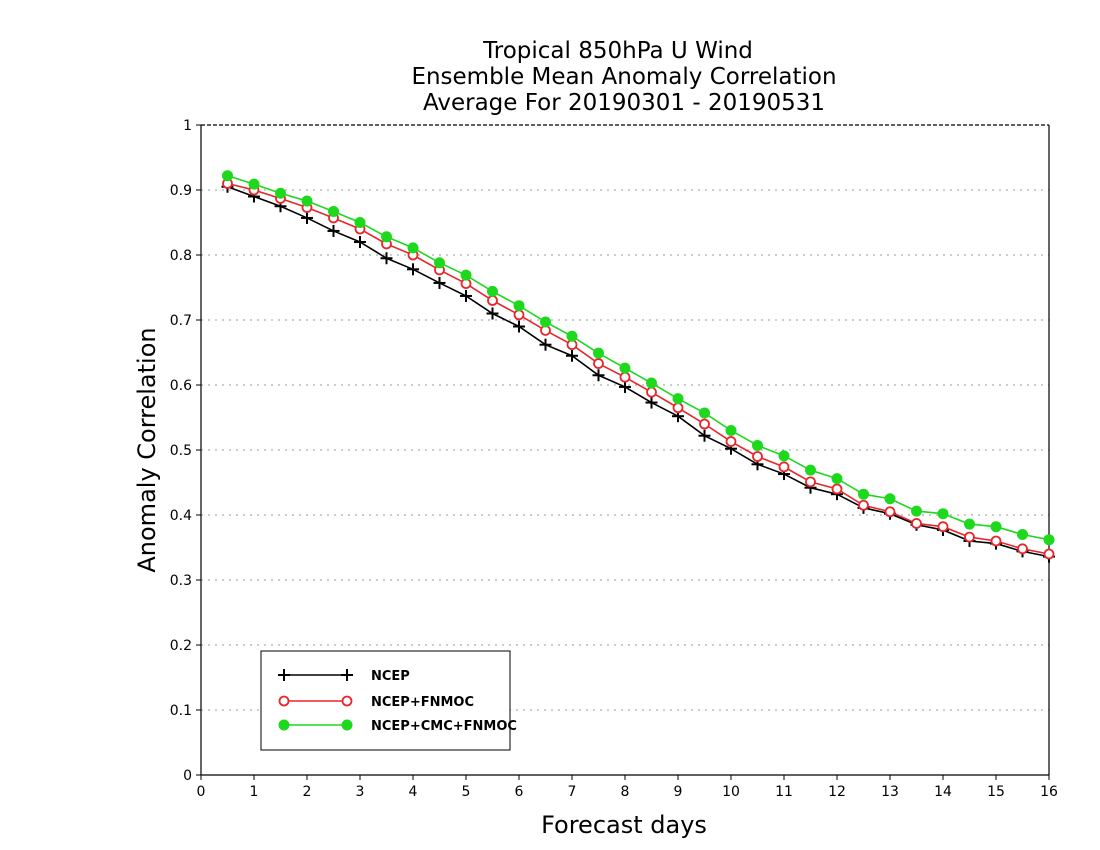  I want to click on x-tick-label-11: 11, so click(784, 792).